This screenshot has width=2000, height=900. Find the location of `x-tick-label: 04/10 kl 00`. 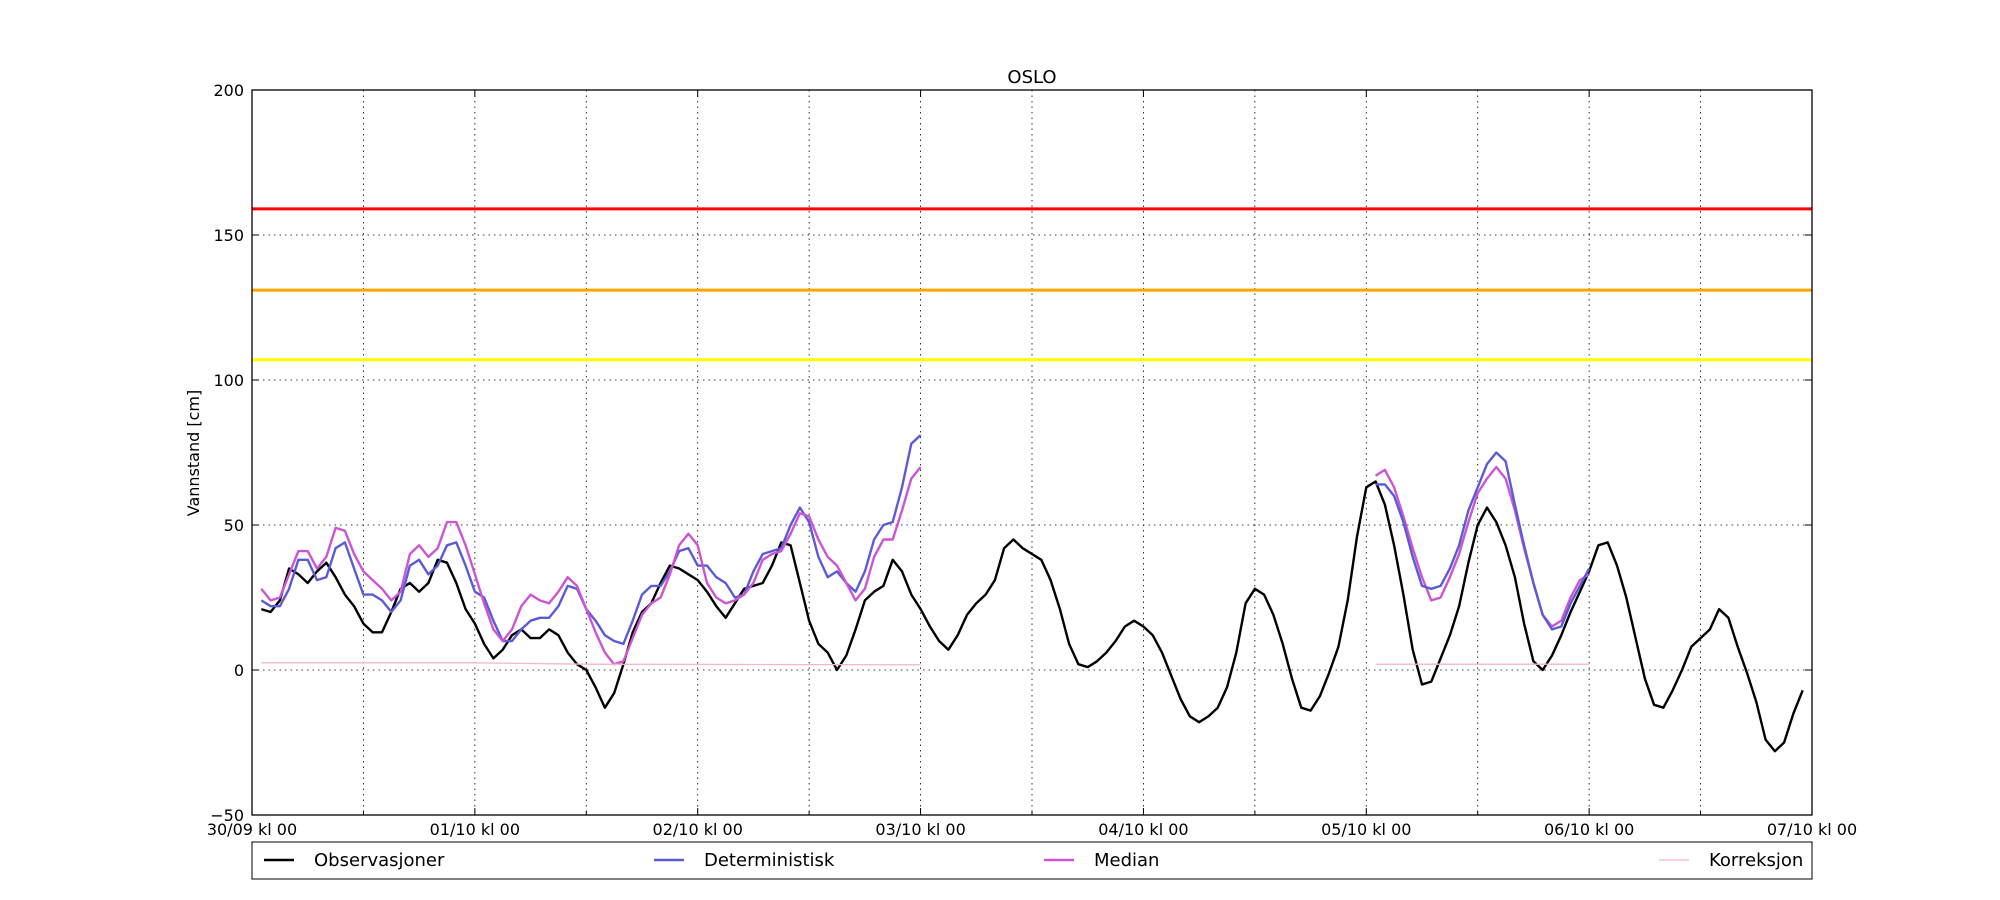

x-tick-label: 04/10 kl 00 is located at coordinates (1143, 829).